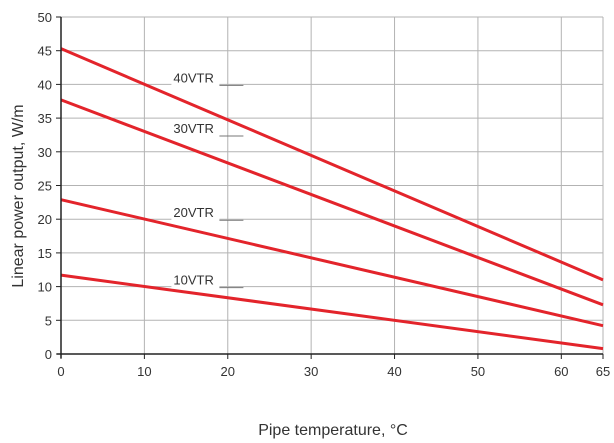  What do you see at coordinates (45, 51) in the screenshot?
I see `y-tick-label: 45` at bounding box center [45, 51].